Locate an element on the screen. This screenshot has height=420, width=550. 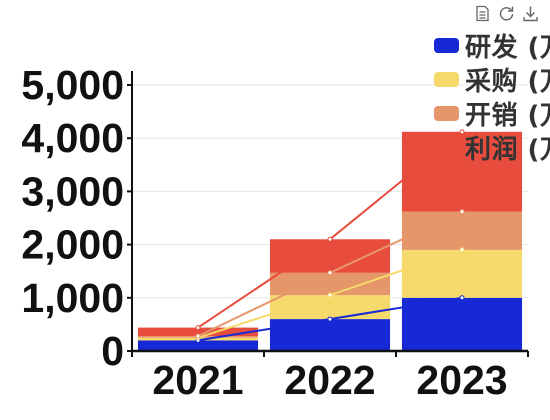
legend-label-purchase: 采购 (万 is located at coordinates (507, 81).